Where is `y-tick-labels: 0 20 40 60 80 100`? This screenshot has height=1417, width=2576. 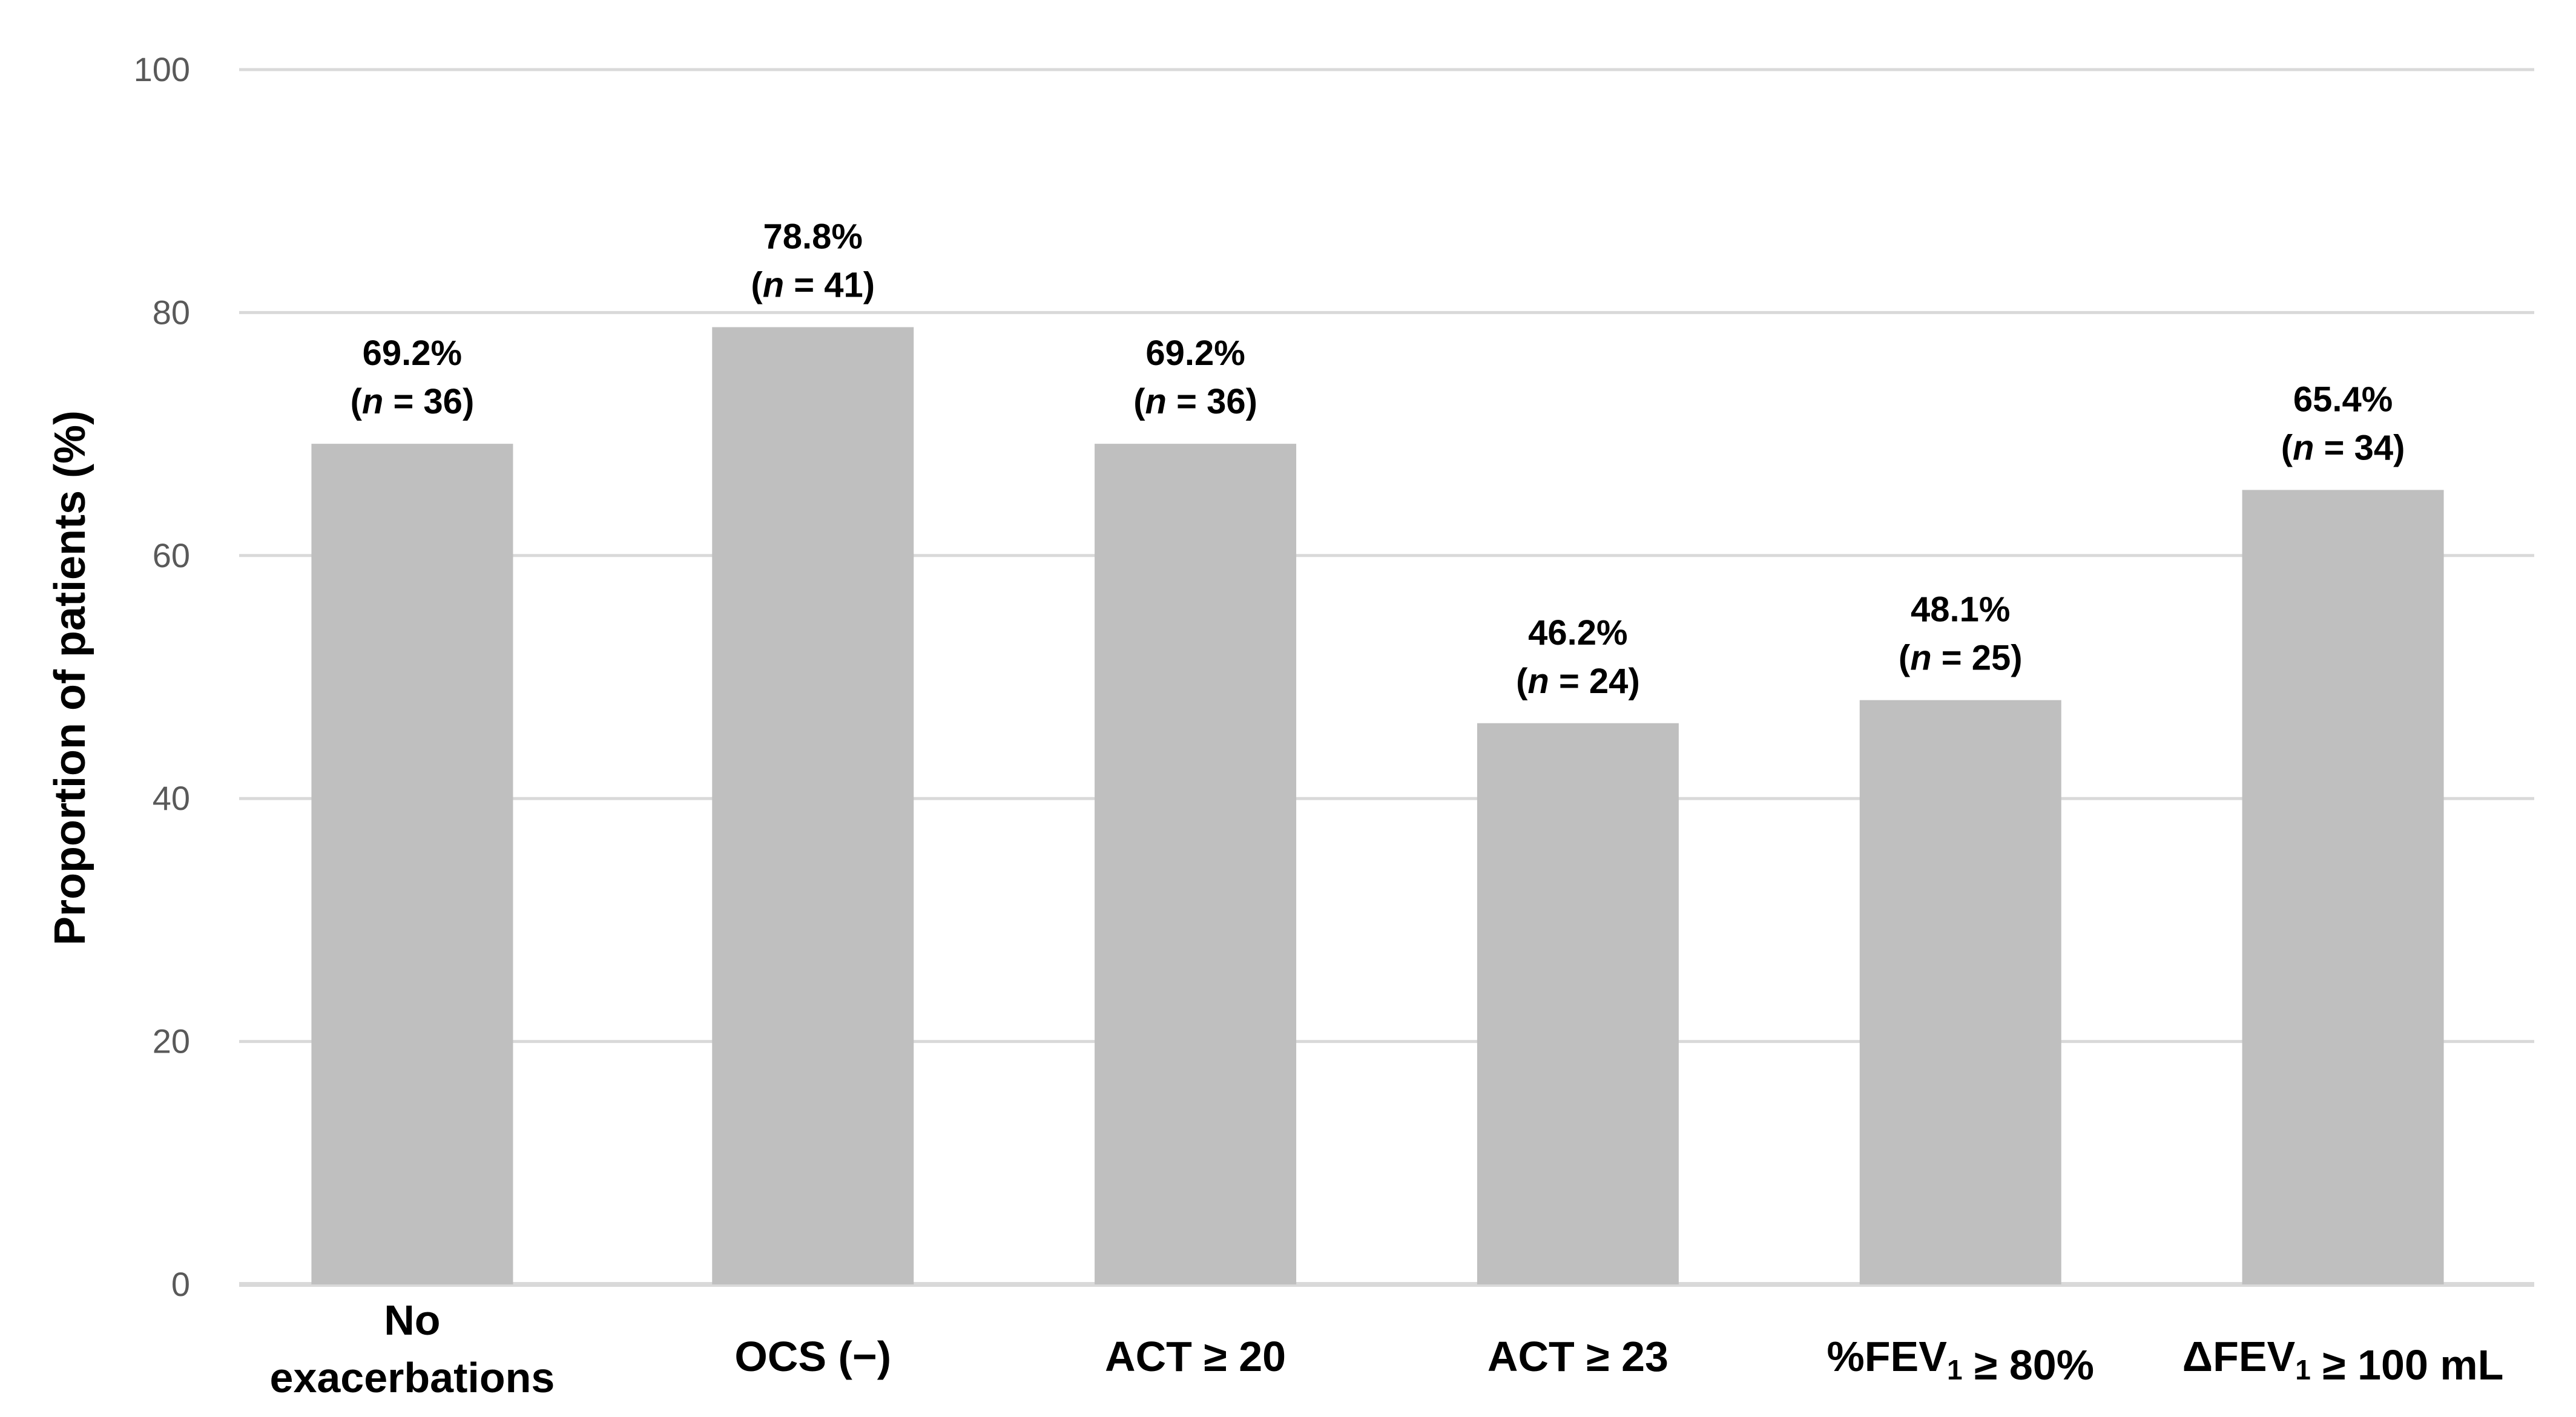 y-tick-labels: 0 20 40 60 80 100 is located at coordinates (162, 677).